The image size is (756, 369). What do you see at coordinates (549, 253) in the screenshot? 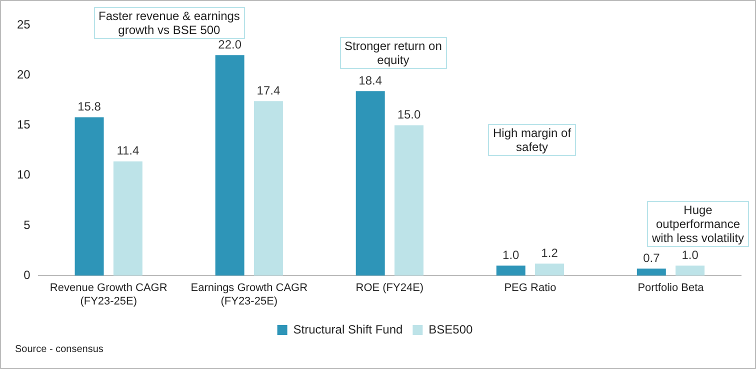
I see `text: 1.2` at bounding box center [549, 253].